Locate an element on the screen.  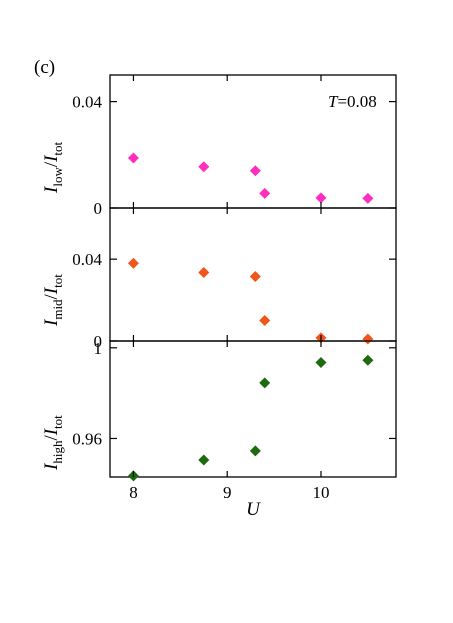
annotation-temperature-value: =0.08 is located at coordinates (356, 101).